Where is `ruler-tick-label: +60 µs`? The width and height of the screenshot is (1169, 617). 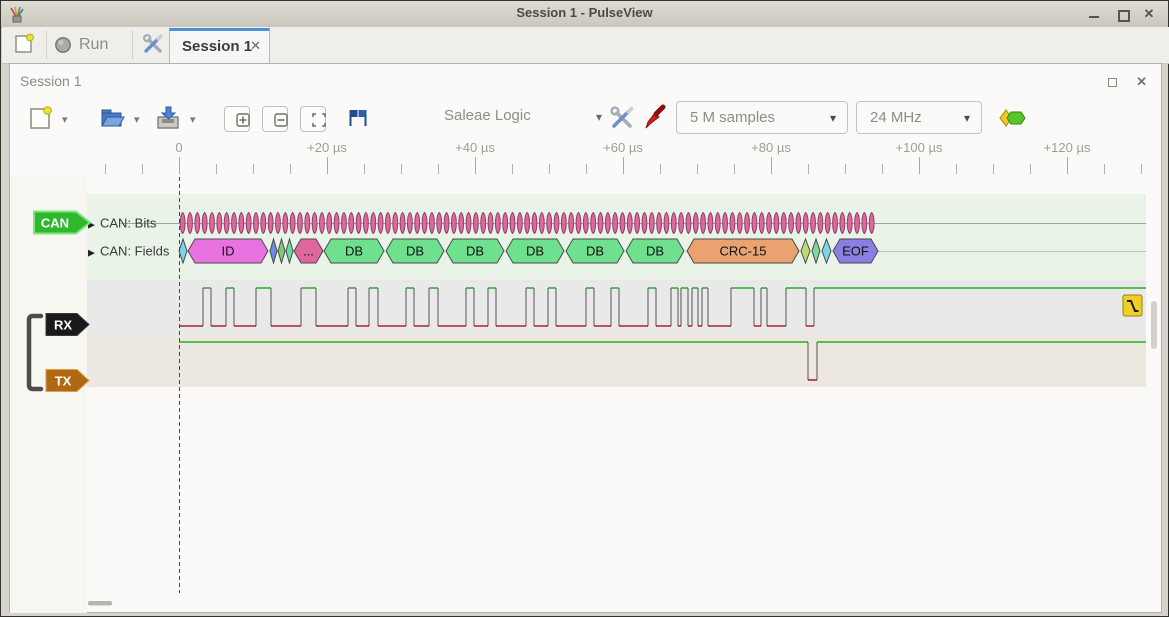 ruler-tick-label: +60 µs is located at coordinates (623, 147).